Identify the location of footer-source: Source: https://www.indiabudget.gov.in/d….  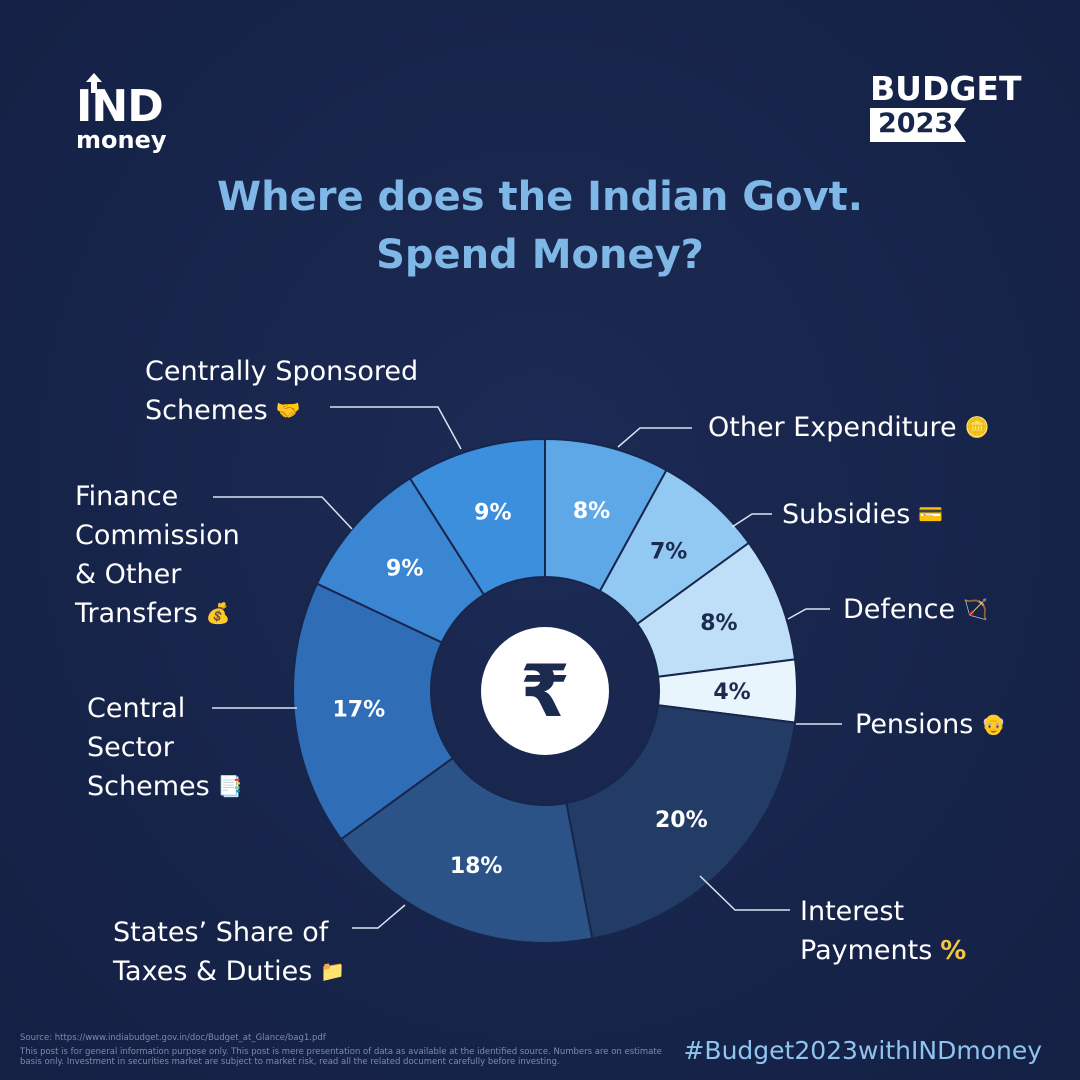
(173, 1038).